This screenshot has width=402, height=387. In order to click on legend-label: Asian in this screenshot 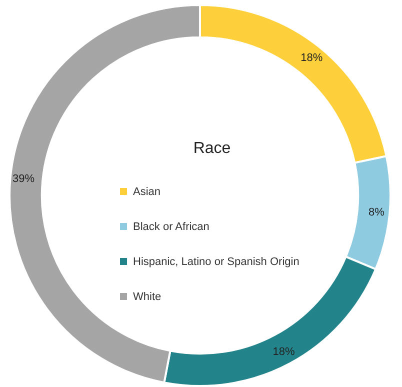, I will do `click(147, 192)`.